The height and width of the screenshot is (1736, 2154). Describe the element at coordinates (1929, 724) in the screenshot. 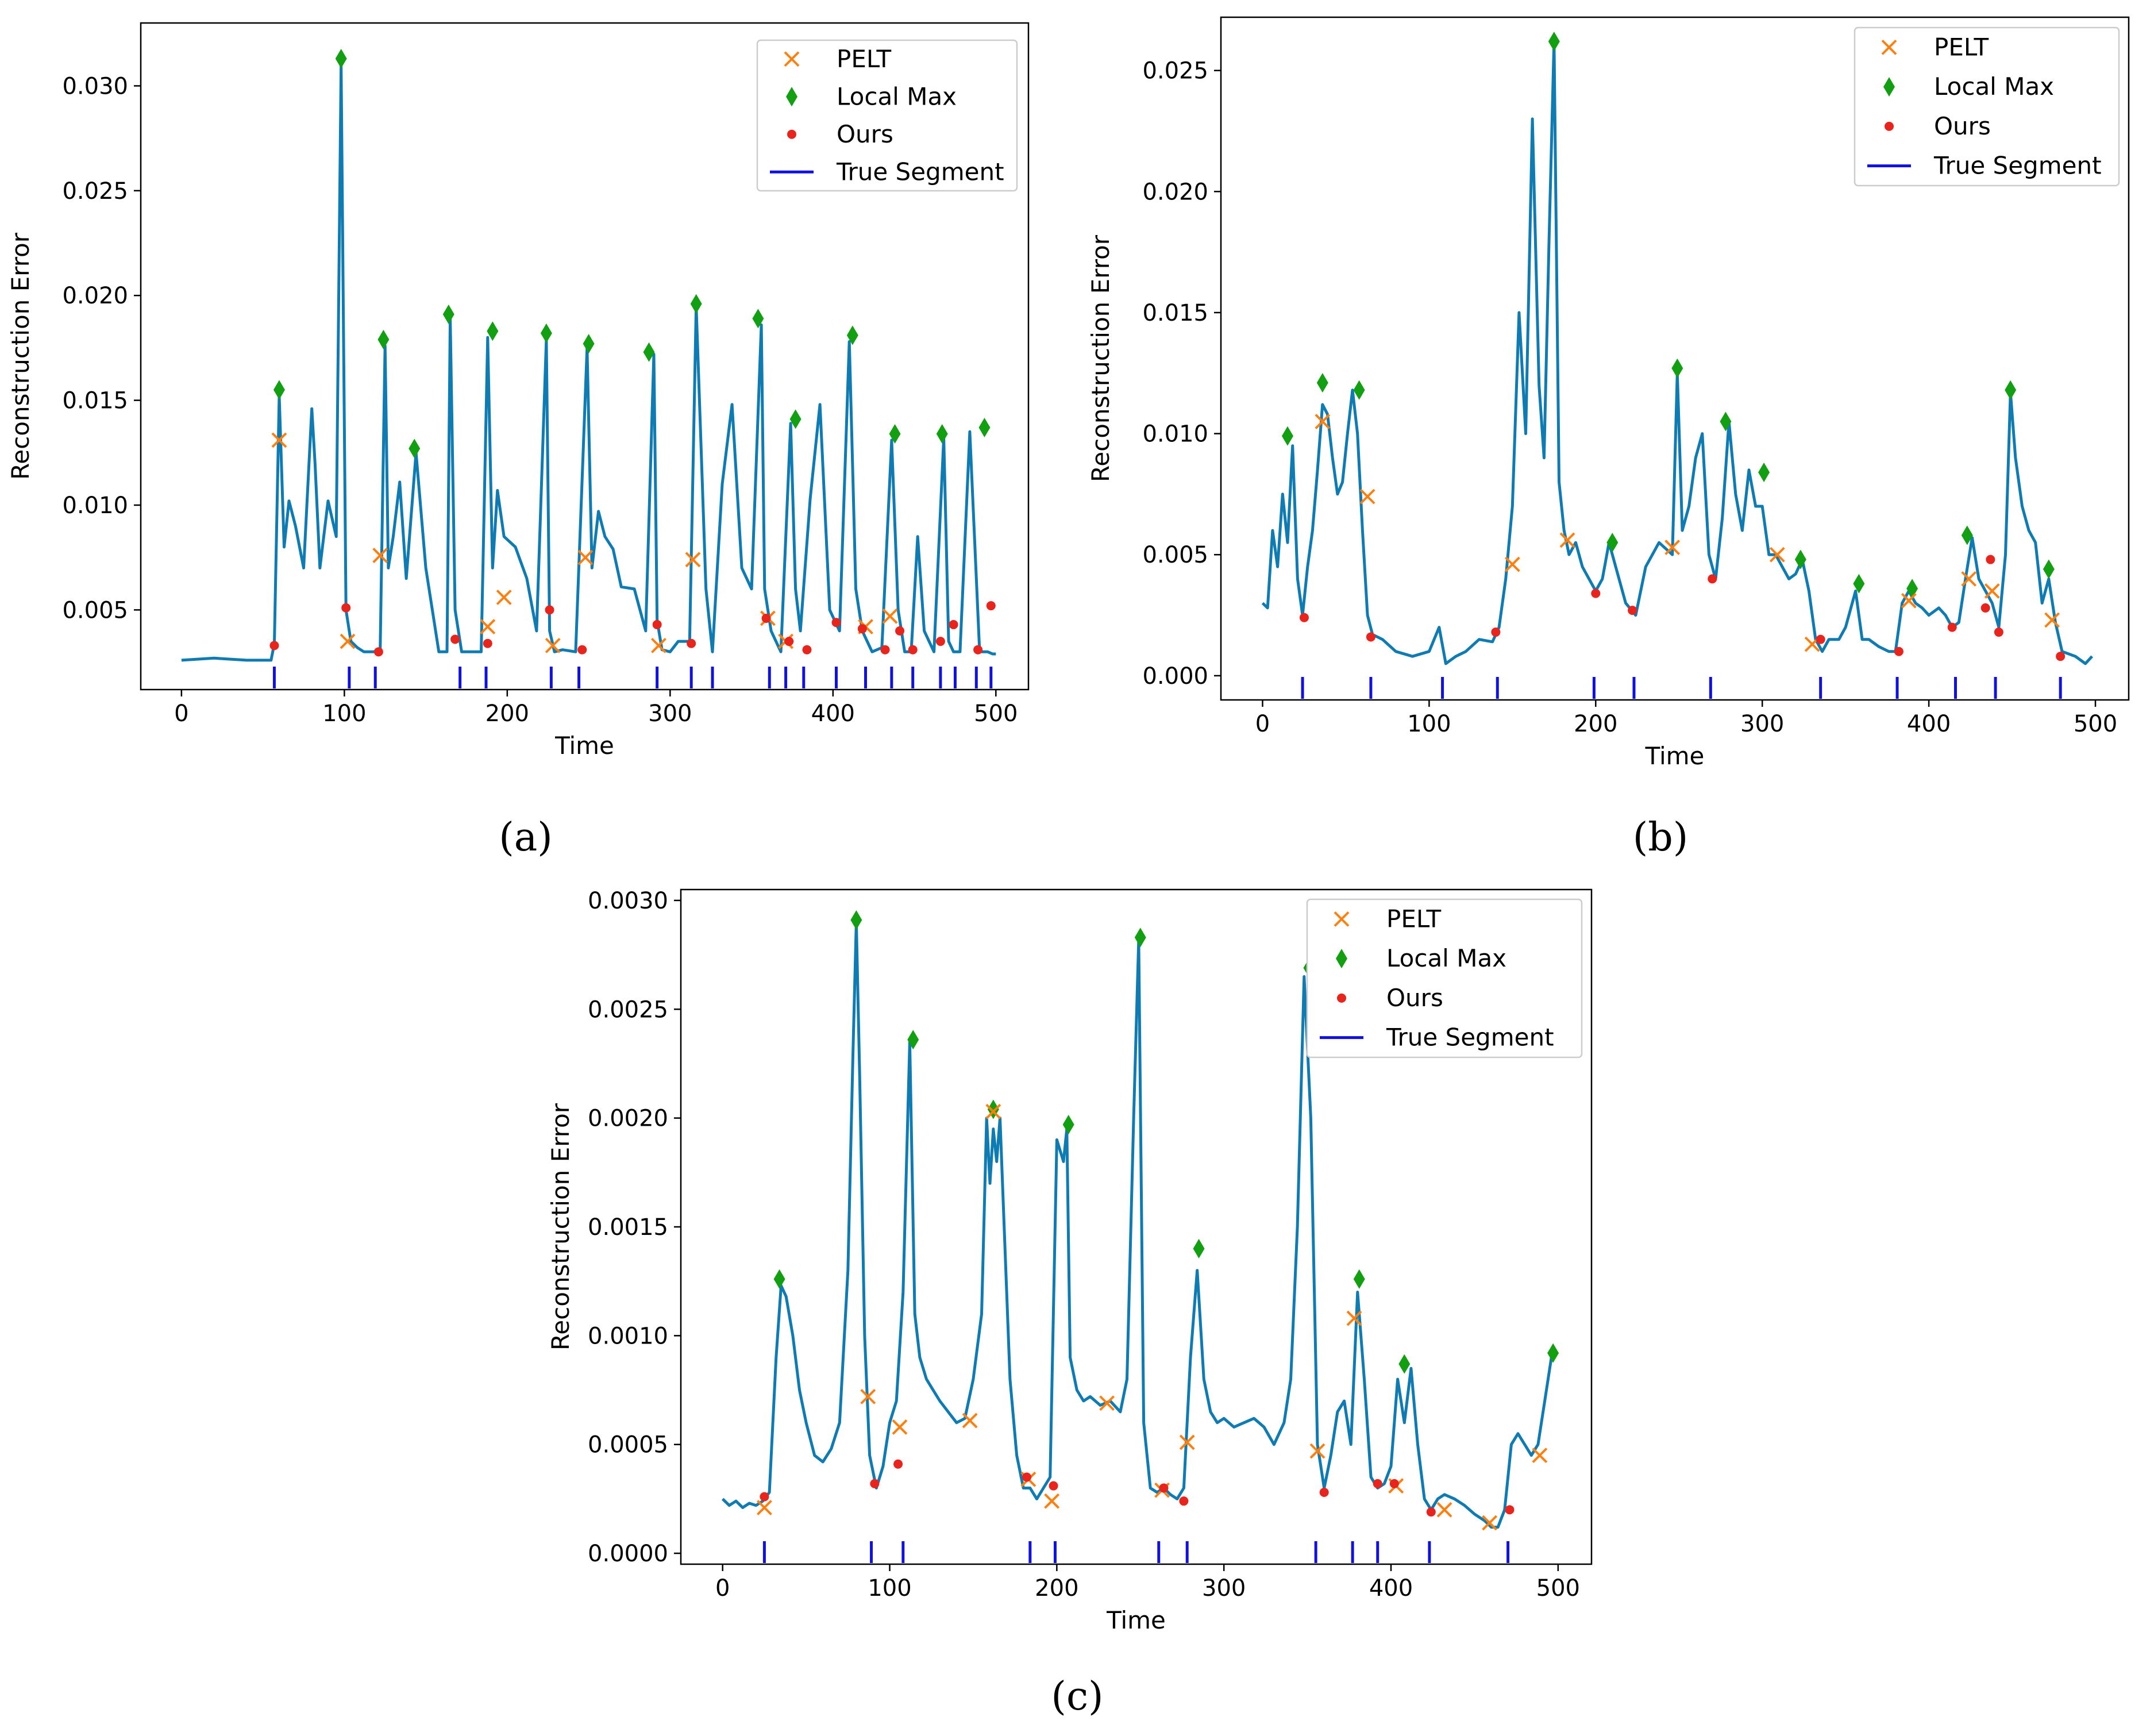

I see `x-tick-label: 400` at that location.